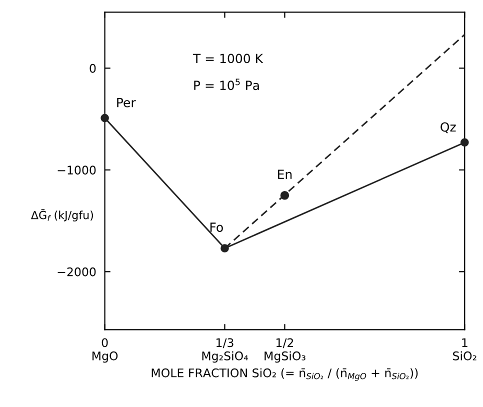 This screenshot has height=407, width=483. What do you see at coordinates (285, 374) in the screenshot?
I see `x-axis-title: MOLE FRACTION SiO₂ (= n̄$_{SiO₂}$ / (n̄$_{MgO}$ + n̄$_{SiO₂}$))` at bounding box center [285, 374].